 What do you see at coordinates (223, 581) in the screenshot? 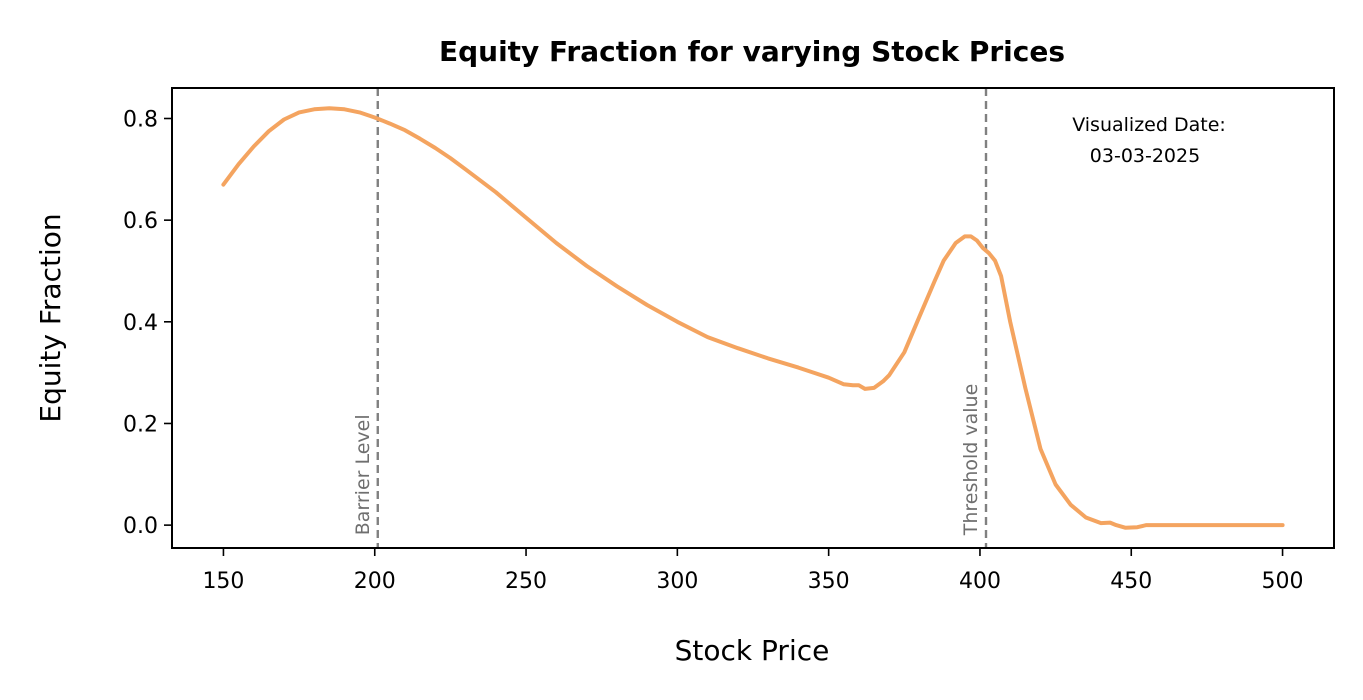
I see `x-tick-label: 150` at bounding box center [223, 581].